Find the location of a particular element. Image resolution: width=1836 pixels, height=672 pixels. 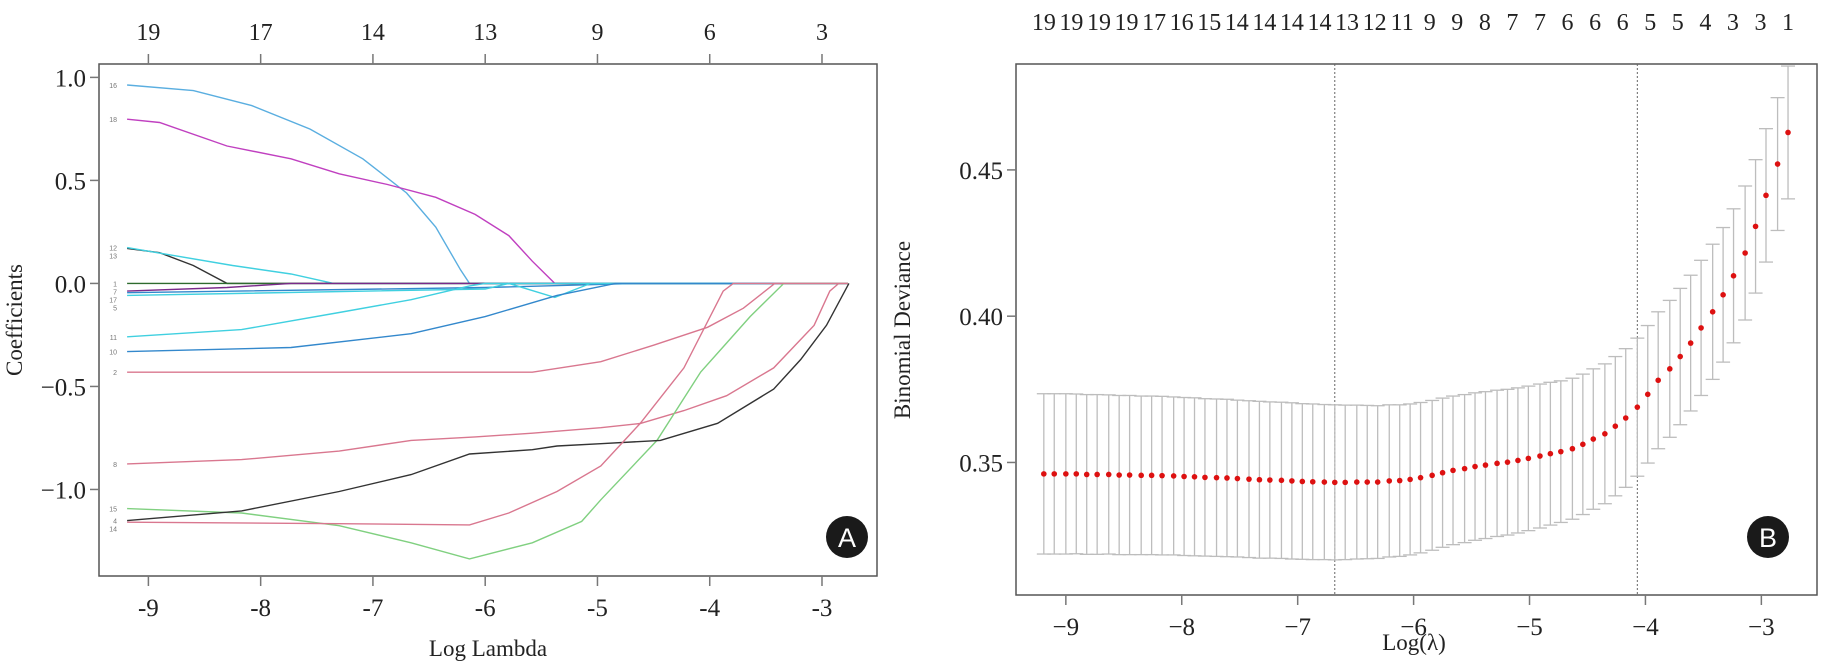

y-tick-label: −1.0 is located at coordinates (63, 490).